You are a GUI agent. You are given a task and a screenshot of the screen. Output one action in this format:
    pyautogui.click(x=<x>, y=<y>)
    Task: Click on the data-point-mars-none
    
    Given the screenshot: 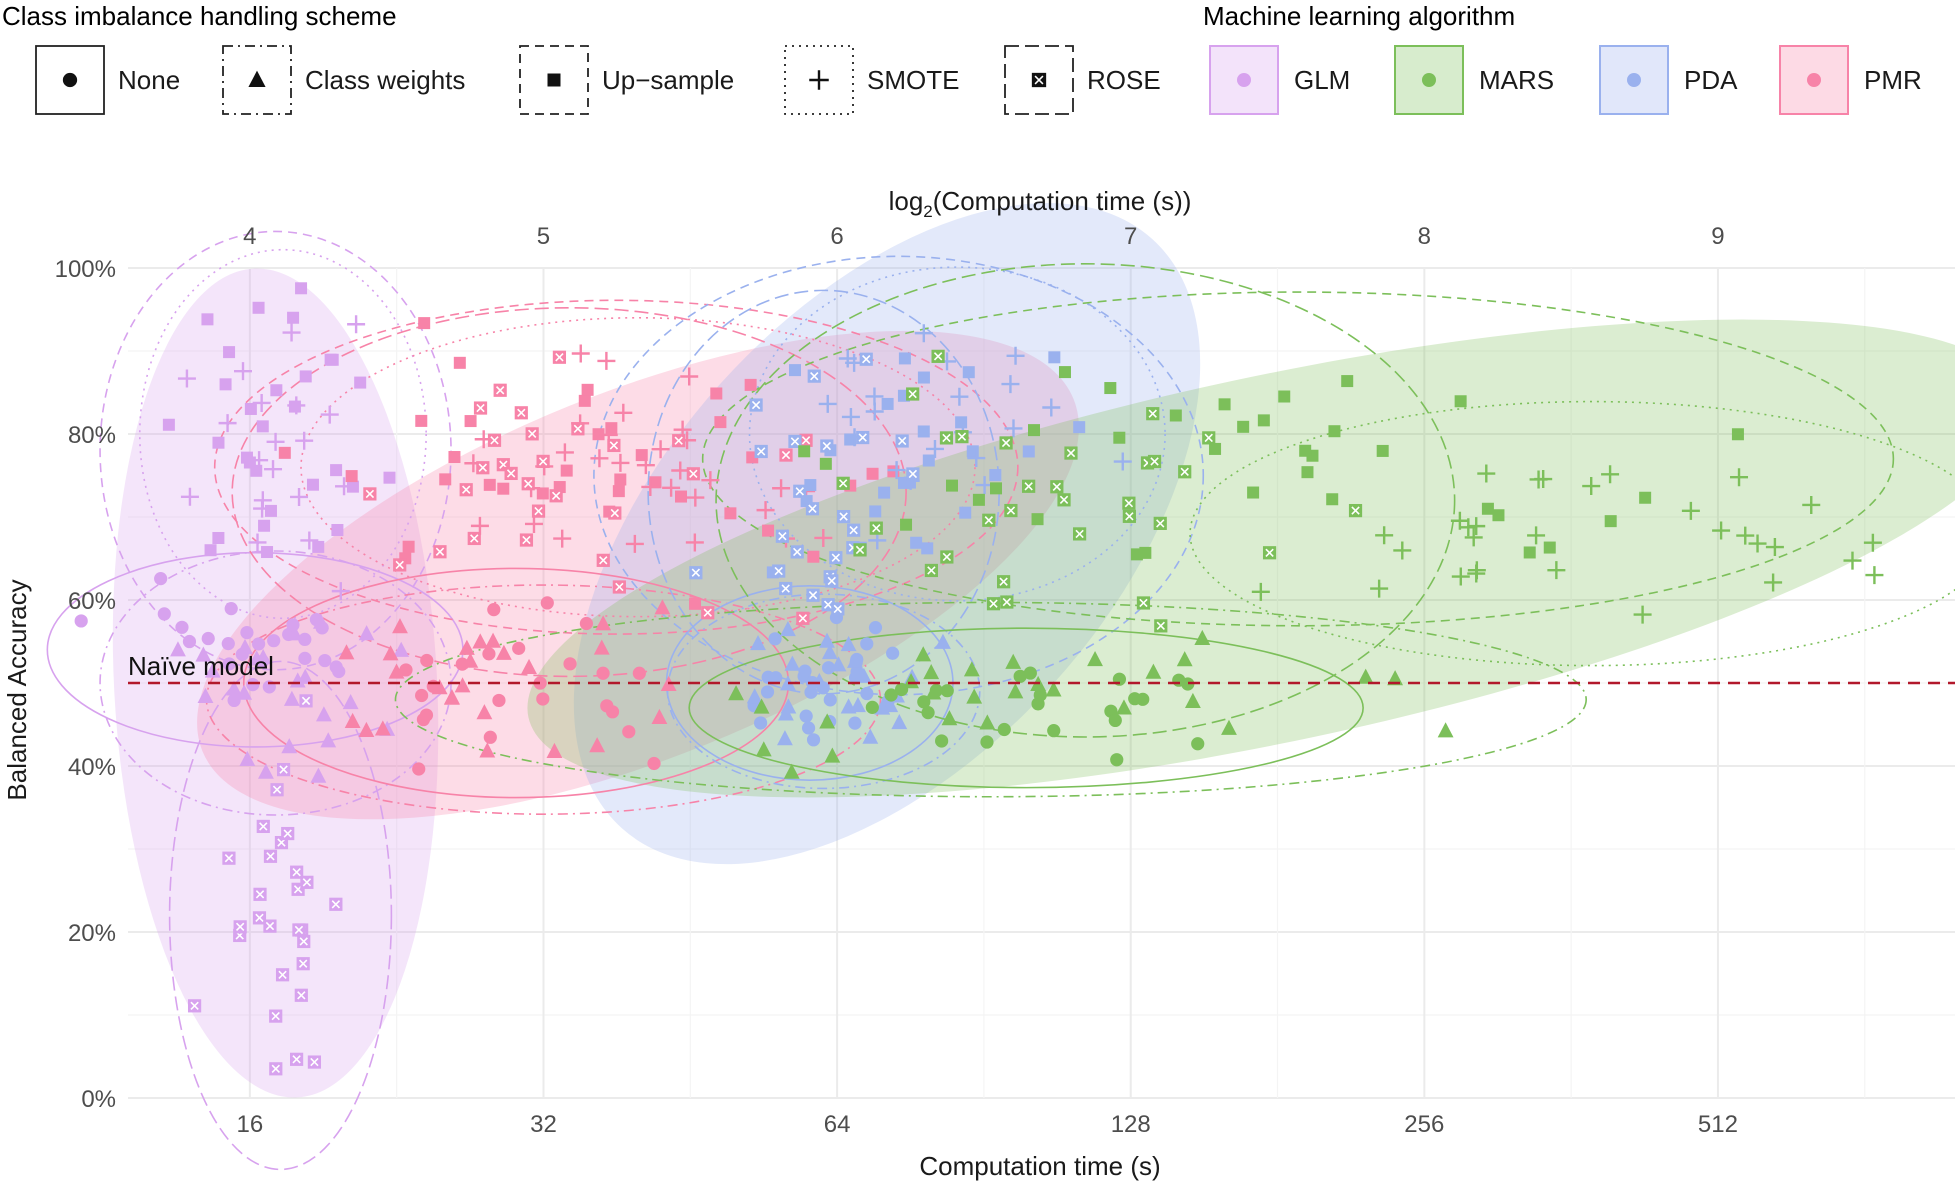 What is the action you would take?
    pyautogui.click(x=942, y=741)
    